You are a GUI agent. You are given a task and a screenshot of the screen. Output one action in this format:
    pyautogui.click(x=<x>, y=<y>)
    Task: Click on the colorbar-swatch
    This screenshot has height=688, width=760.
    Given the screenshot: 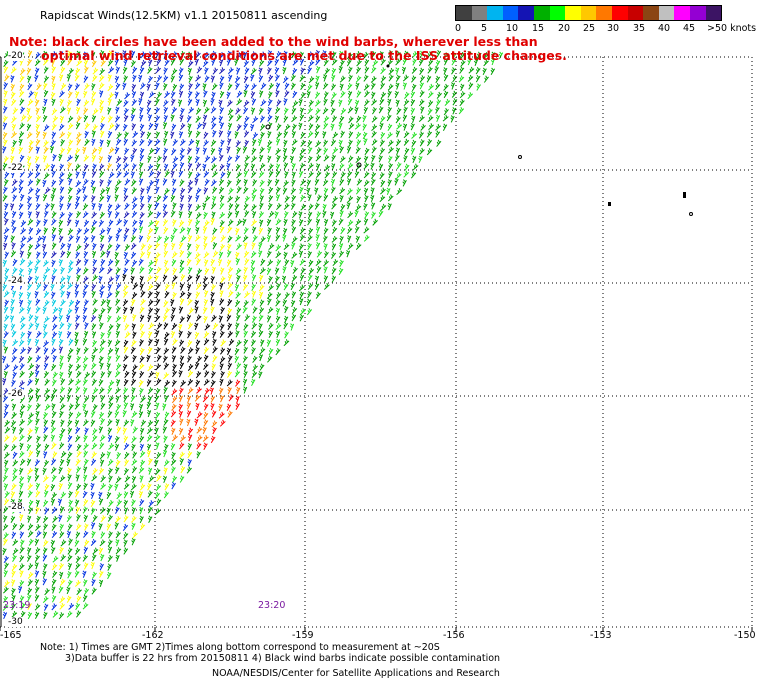 What is the action you would take?
    pyautogui.click(x=557, y=13)
    